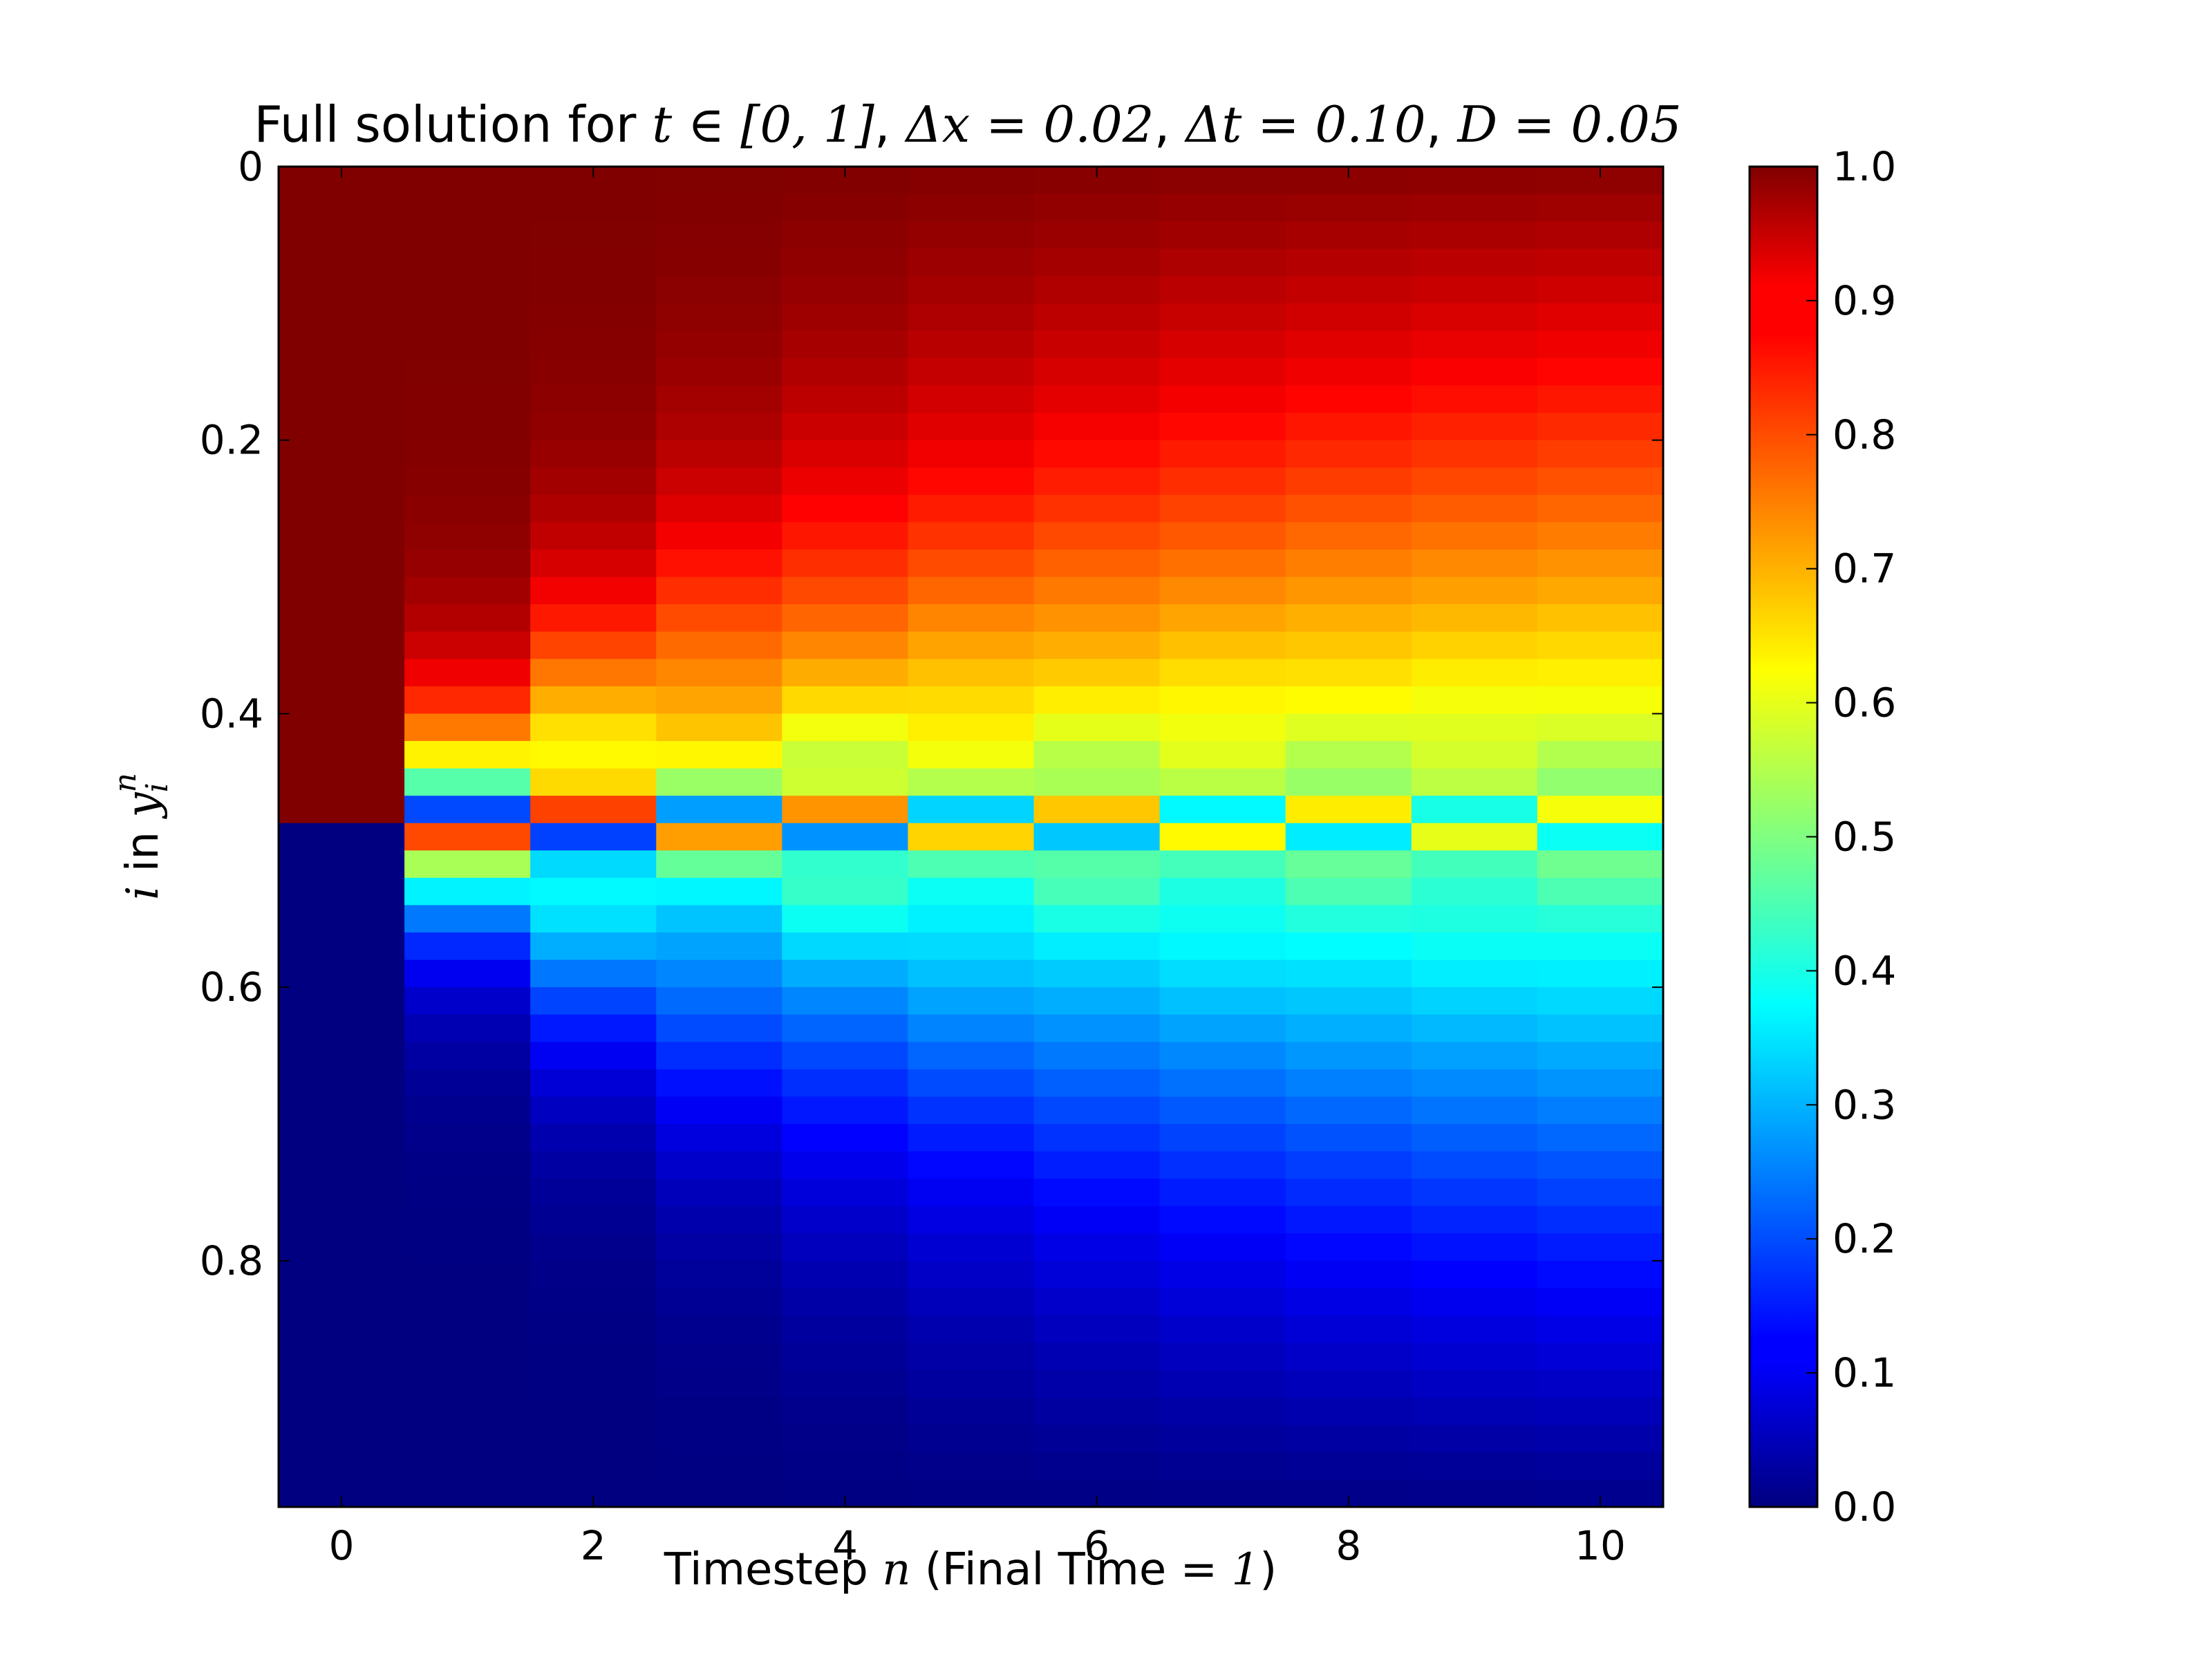 This screenshot has height=1659, width=2212. I want to click on colorbar-tick-label: 0.6, so click(1864, 703).